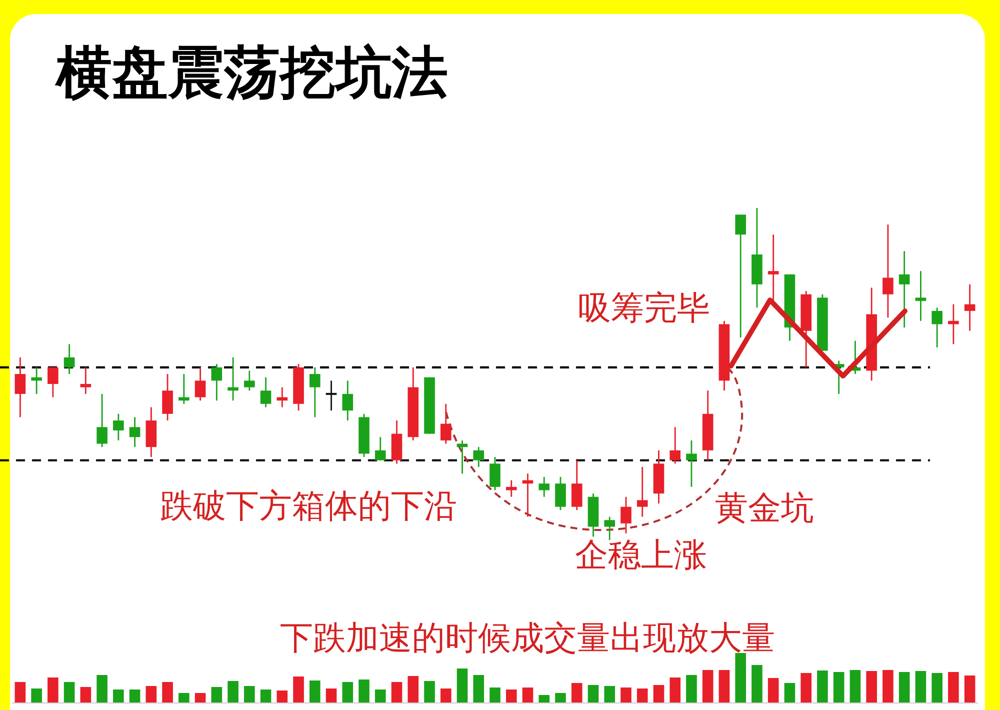 This screenshot has width=1000, height=710. Describe the element at coordinates (251, 73) in the screenshot. I see `chart-title: 横盘震荡挖坑法` at that location.